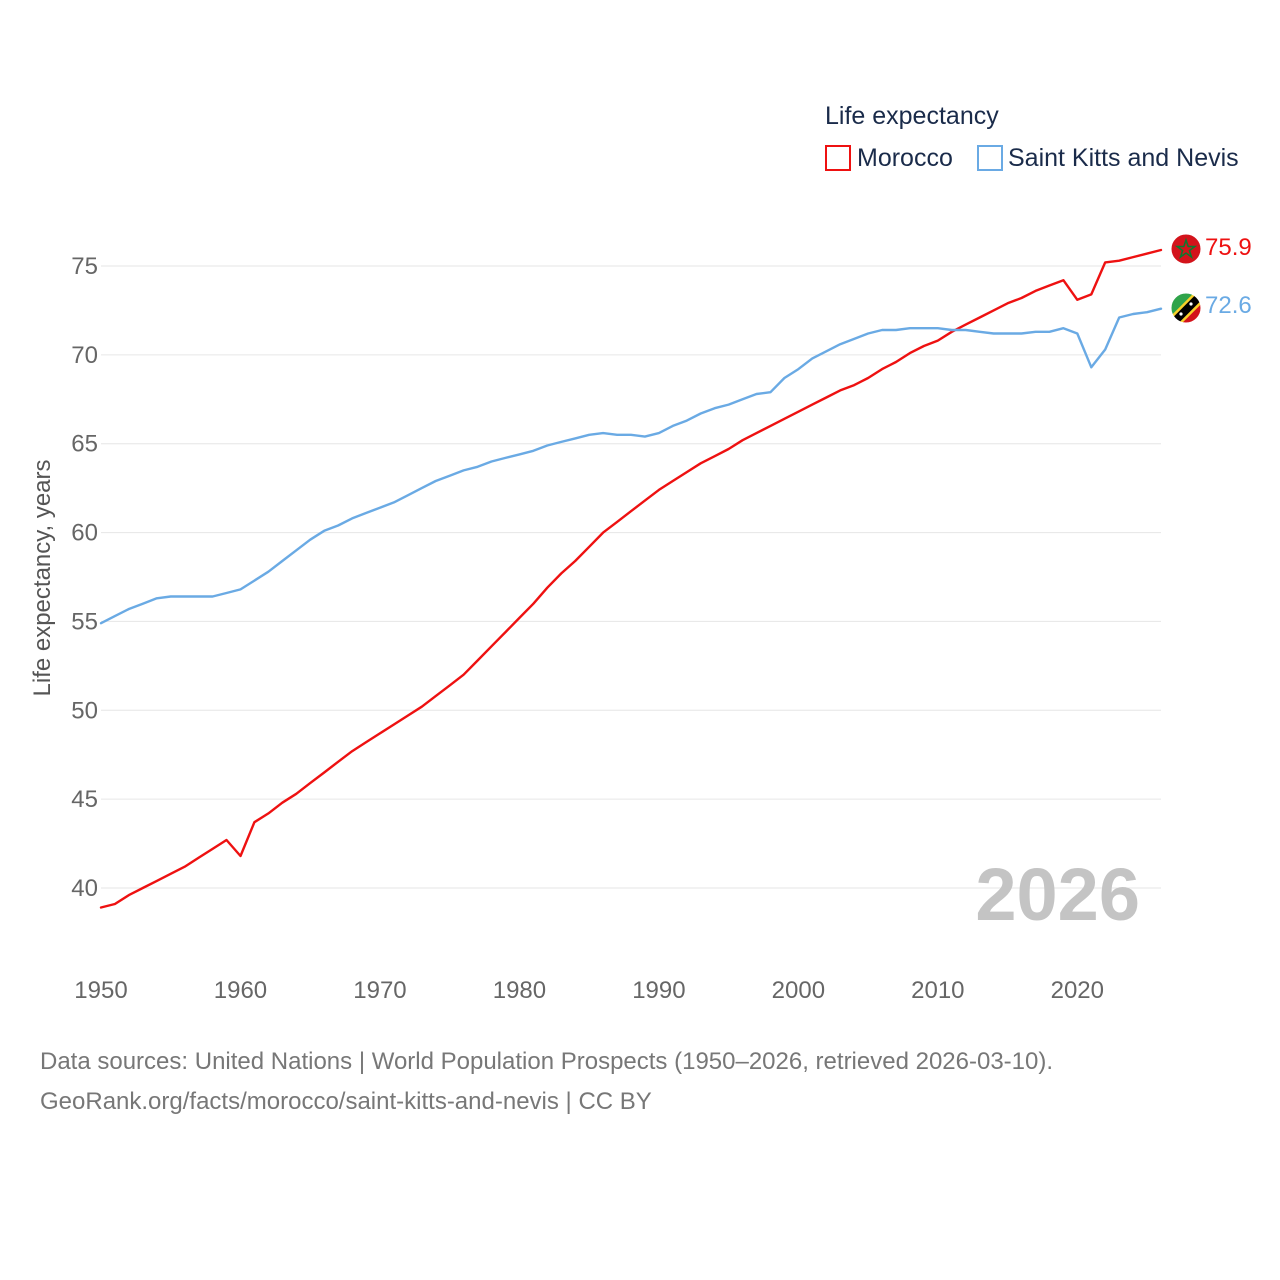 The height and width of the screenshot is (1280, 1280). Describe the element at coordinates (42, 577) in the screenshot. I see `y-axis-title: Life expectancy, years` at that location.